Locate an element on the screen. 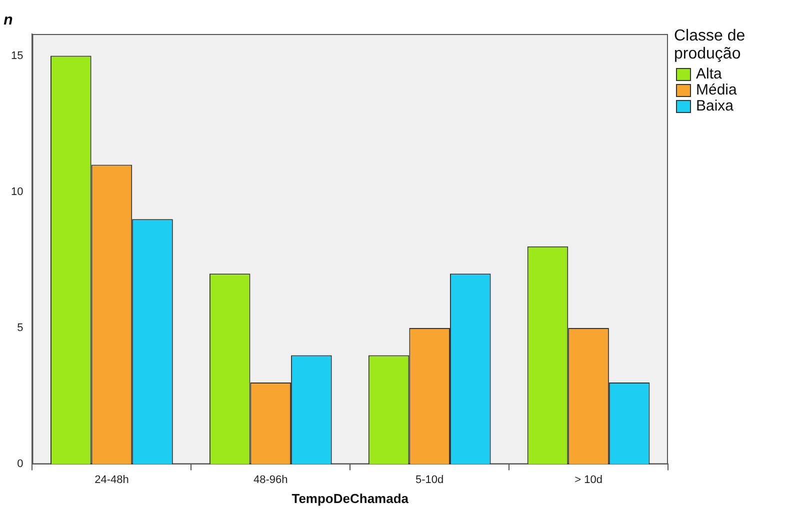 The image size is (808, 513). x-tick-label: 48-96h is located at coordinates (271, 480).